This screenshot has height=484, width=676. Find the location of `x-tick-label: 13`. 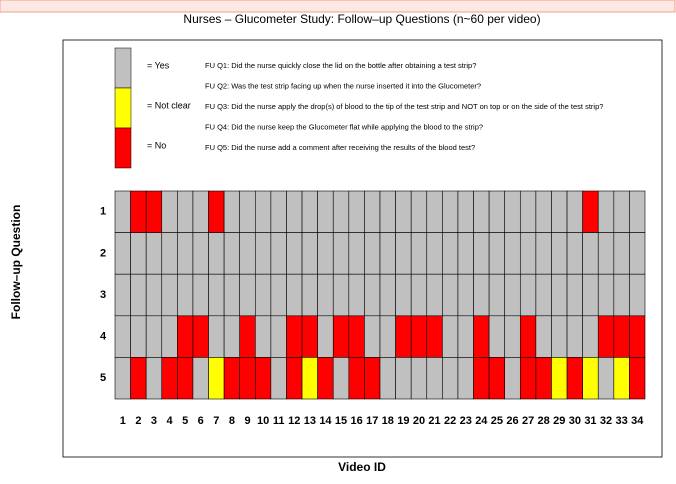

x-tick-label: 13 is located at coordinates (310, 421).